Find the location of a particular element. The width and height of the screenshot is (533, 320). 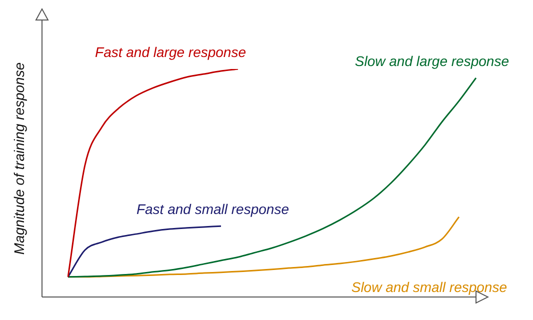

series-label: Slow and small response is located at coordinates (429, 287).